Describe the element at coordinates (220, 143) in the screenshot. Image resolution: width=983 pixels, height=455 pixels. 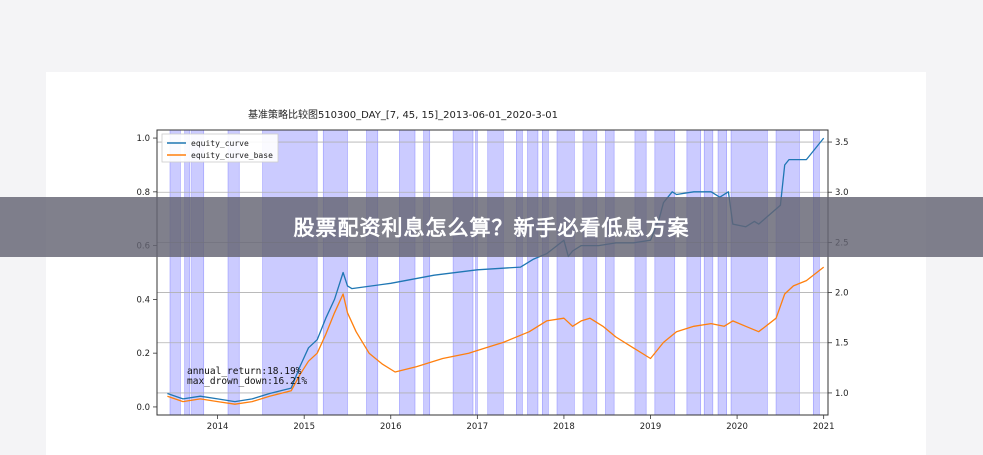
I see `legend-label-equity-curve: equity_curve` at that location.